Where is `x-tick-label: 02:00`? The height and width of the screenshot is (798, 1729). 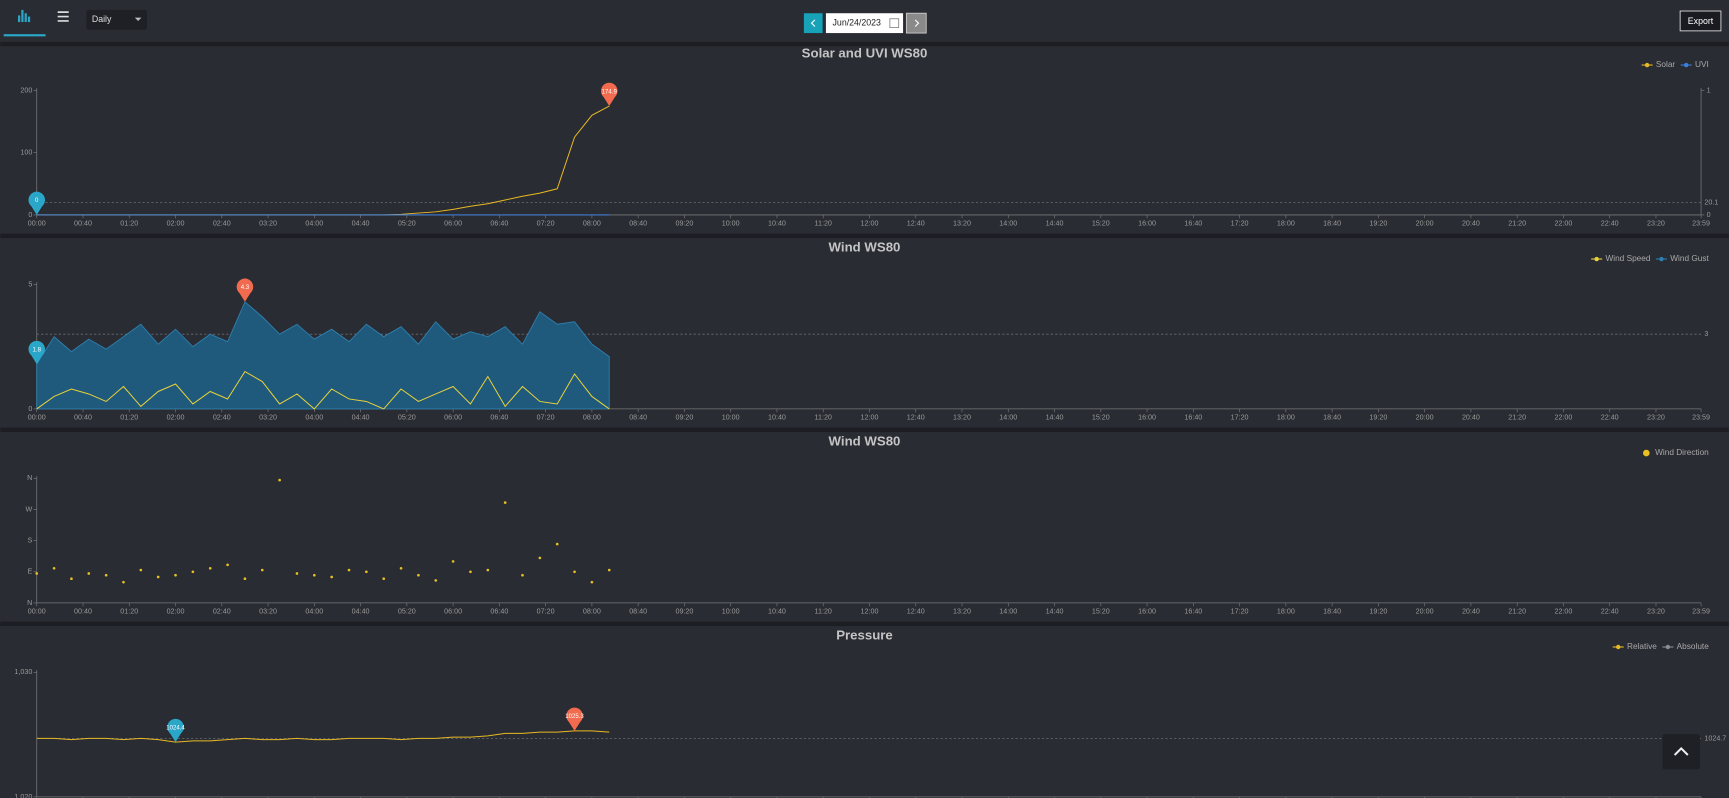 x-tick-label: 02:00 is located at coordinates (176, 612).